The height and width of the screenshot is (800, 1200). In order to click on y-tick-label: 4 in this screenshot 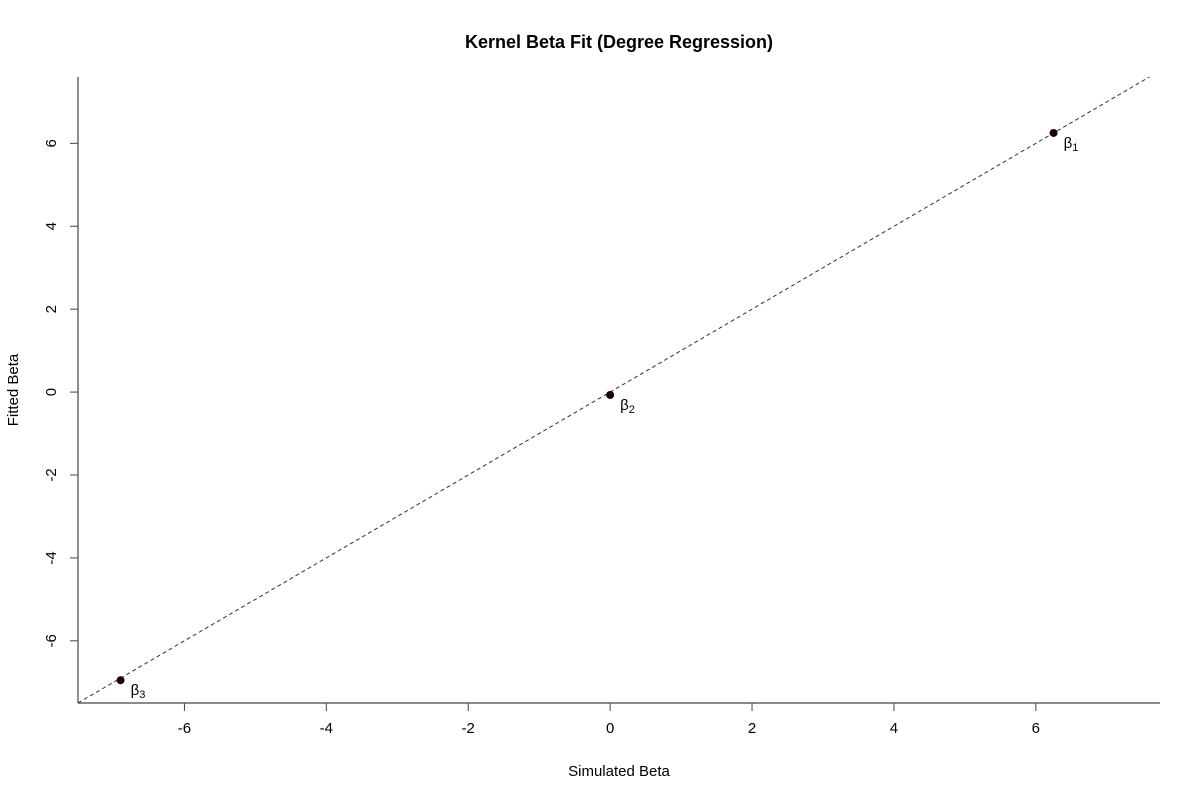, I will do `click(51, 226)`.